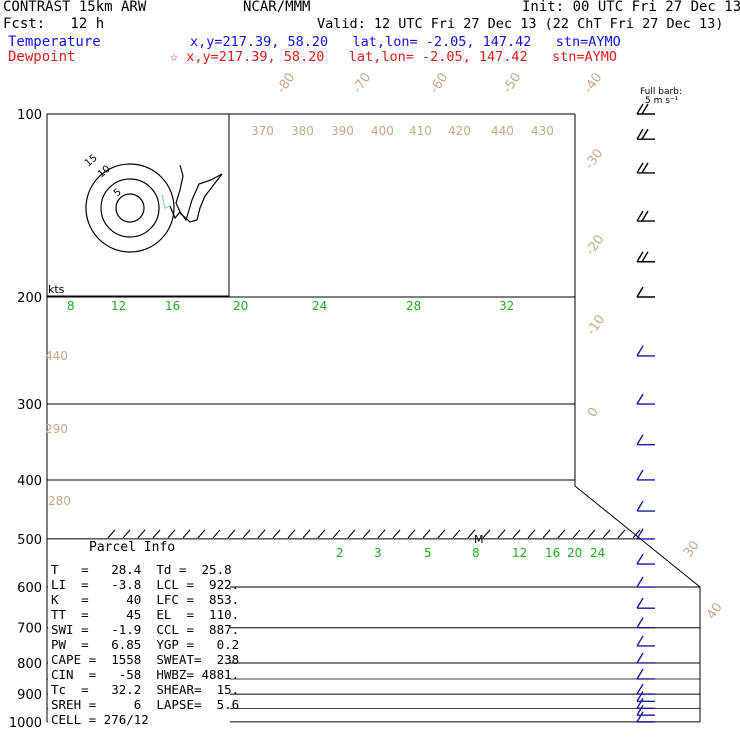 This screenshot has width=740, height=740. I want to click on hodograph-ring-label: 5, so click(118, 193).